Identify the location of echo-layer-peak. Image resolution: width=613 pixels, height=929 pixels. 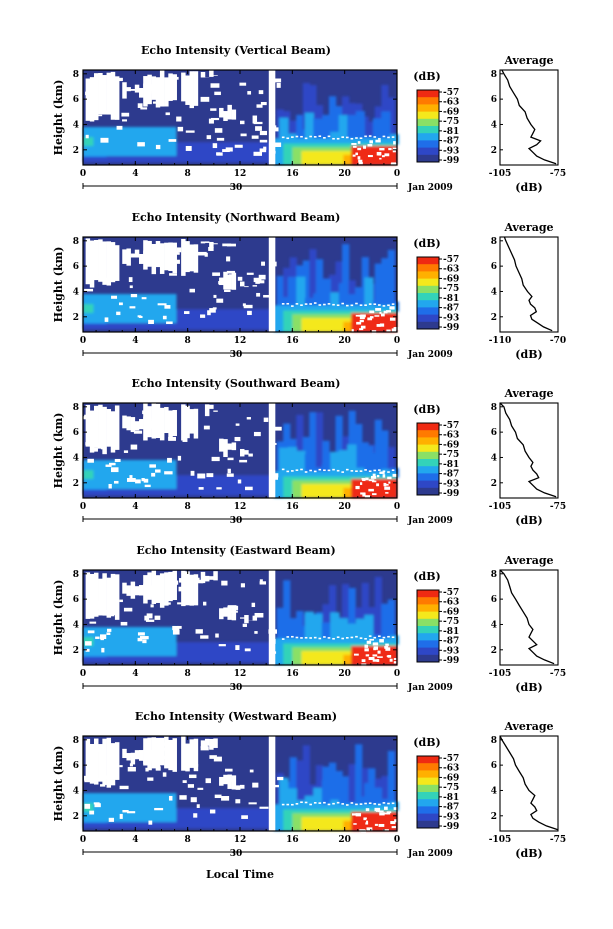
(374, 155).